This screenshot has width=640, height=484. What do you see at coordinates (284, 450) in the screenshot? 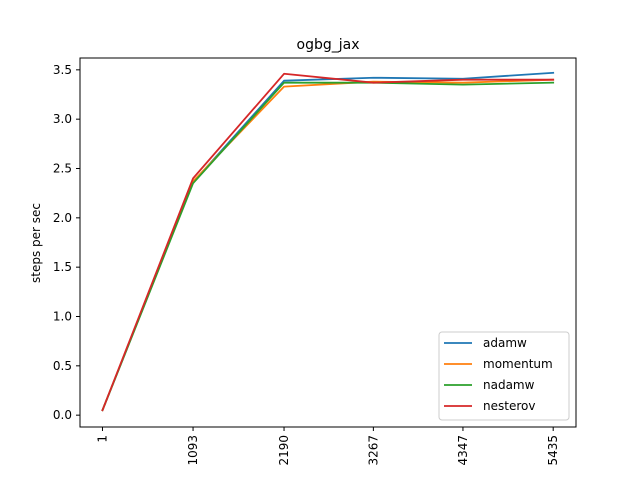
I see `x-tick-label: 2190` at bounding box center [284, 450].